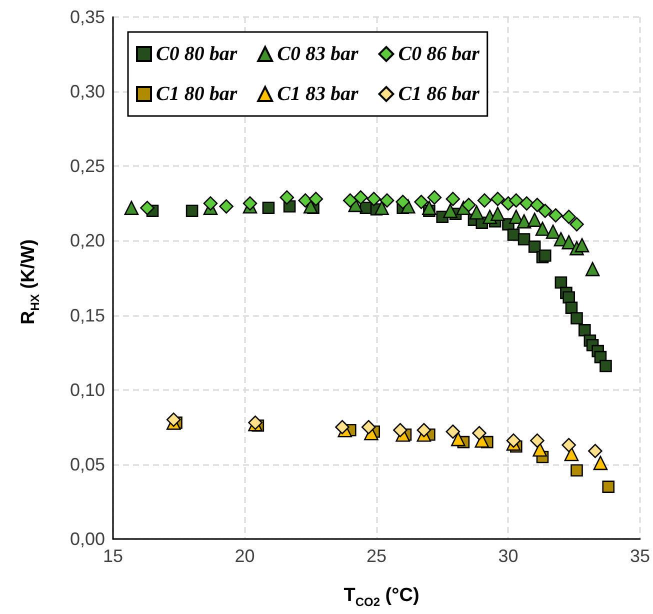 The image size is (653, 614). I want to click on y-tick-label: 0,00, so click(87, 539).